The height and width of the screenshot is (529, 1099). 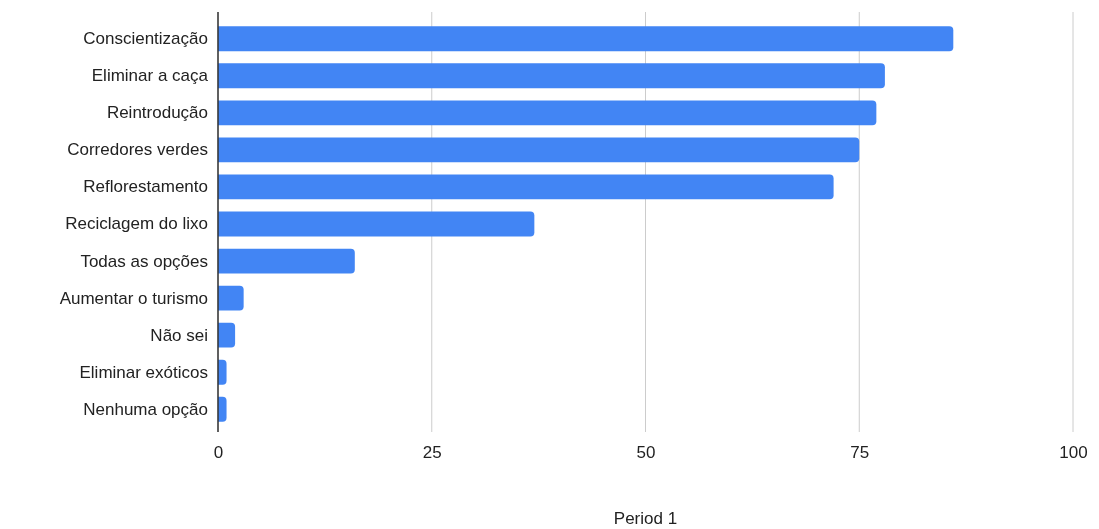 I want to click on y-tick-label: Não sei, so click(x=179, y=335).